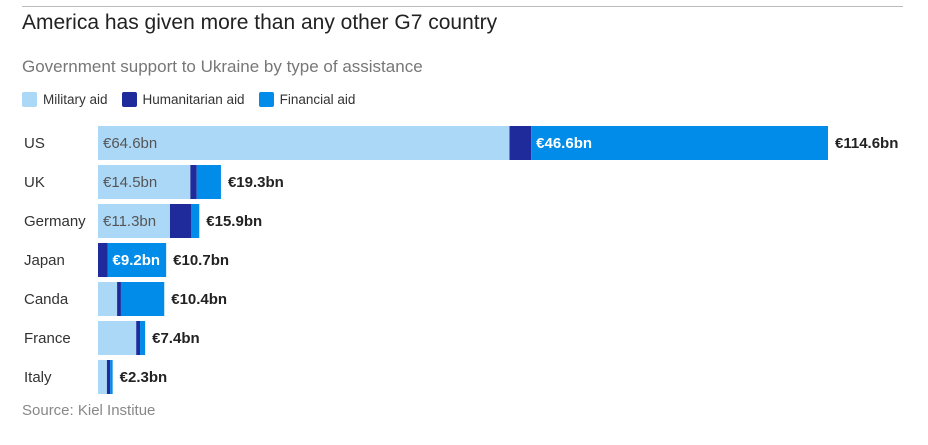  Describe the element at coordinates (266, 99) in the screenshot. I see `legend-swatch-financial` at that location.